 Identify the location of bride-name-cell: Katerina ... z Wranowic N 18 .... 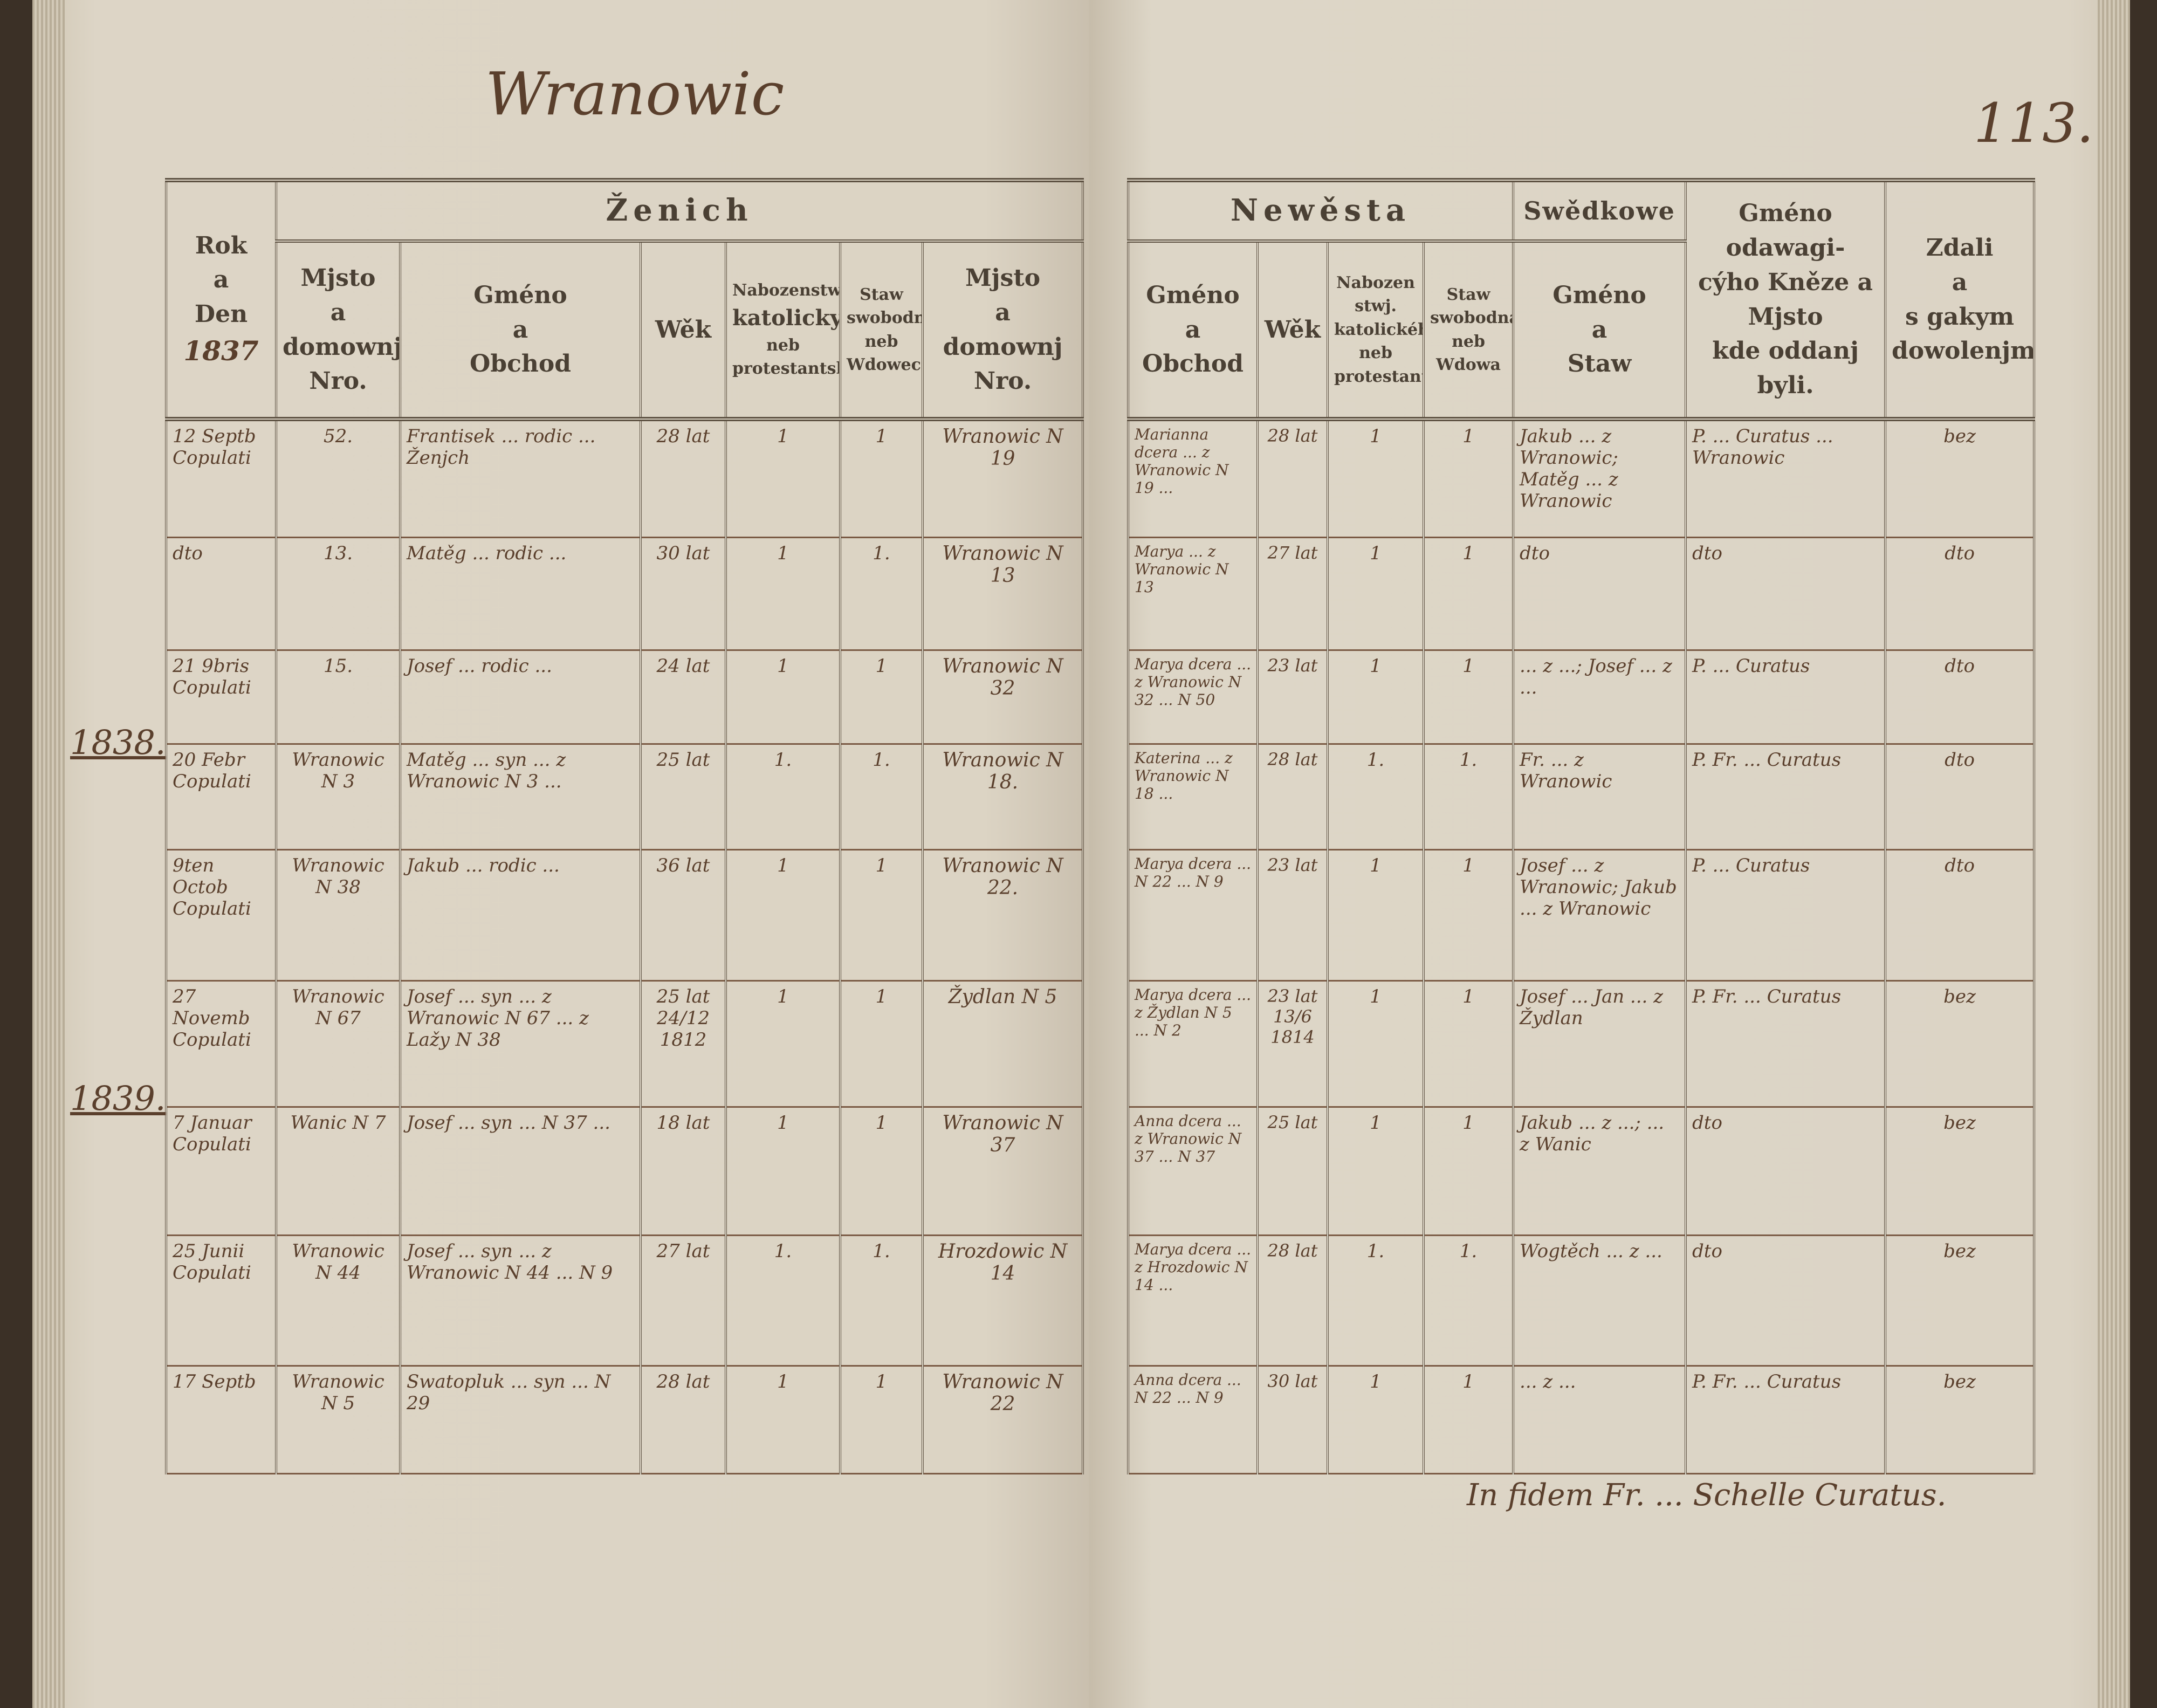
(1193, 797).